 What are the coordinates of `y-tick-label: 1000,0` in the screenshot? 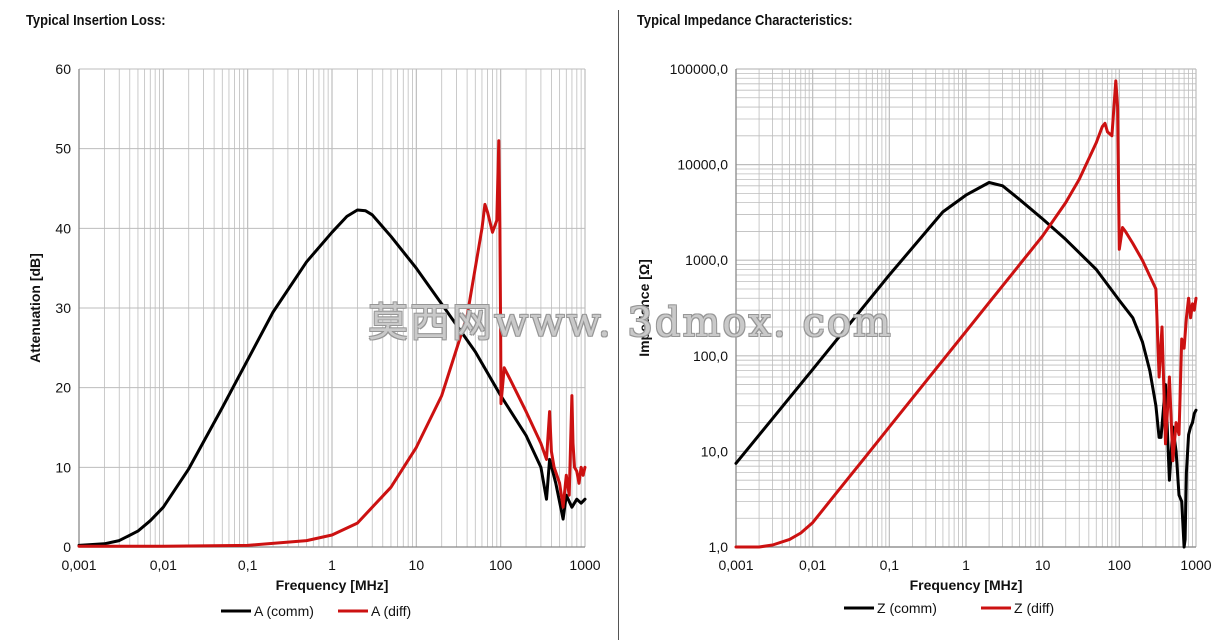 It's located at (706, 260).